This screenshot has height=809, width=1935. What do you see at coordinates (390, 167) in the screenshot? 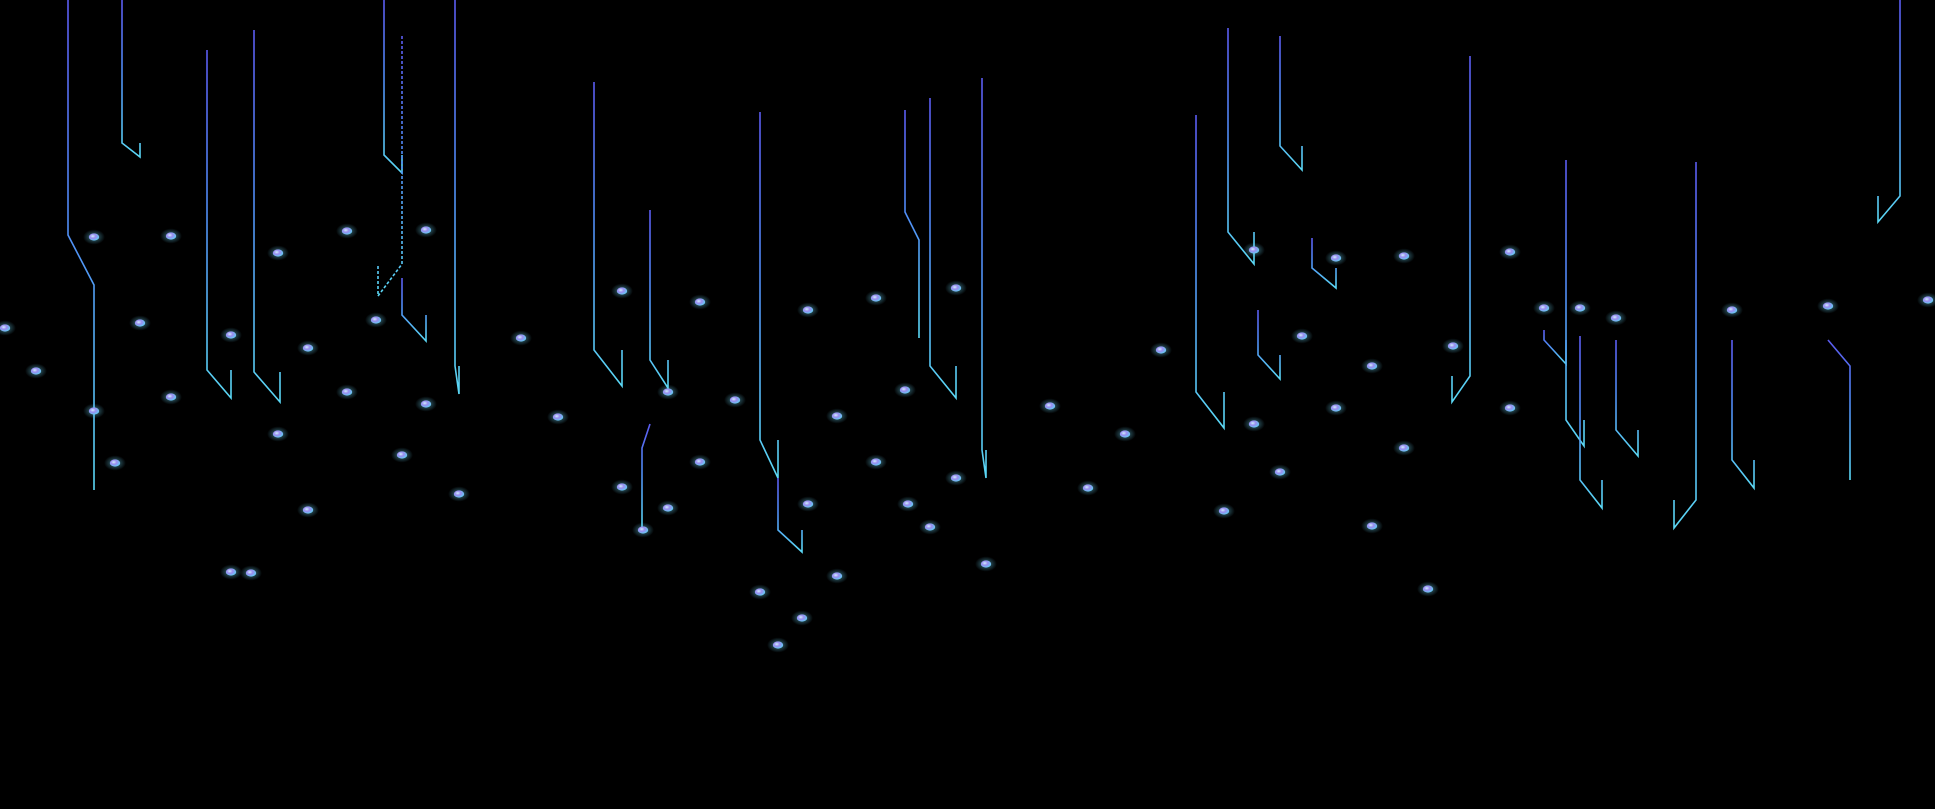
I see `dotted-trace` at bounding box center [390, 167].